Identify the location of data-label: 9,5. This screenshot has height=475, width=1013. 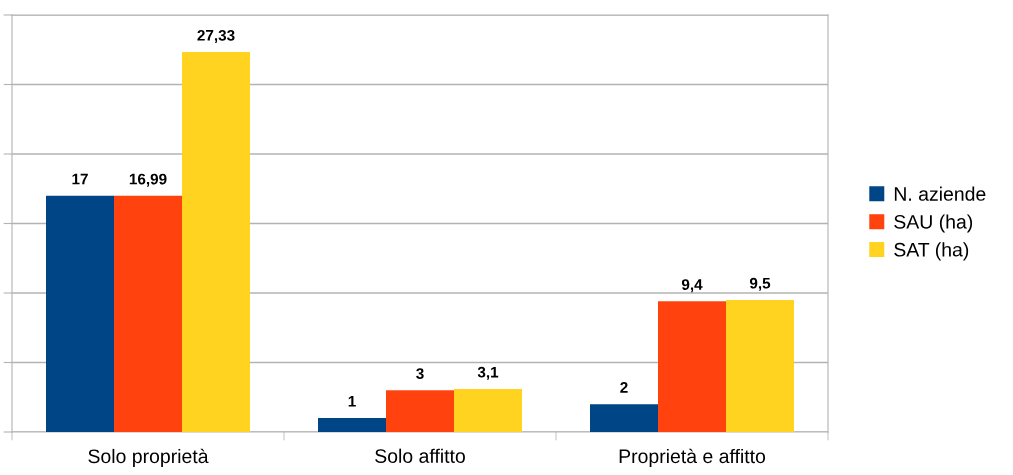
(760, 284).